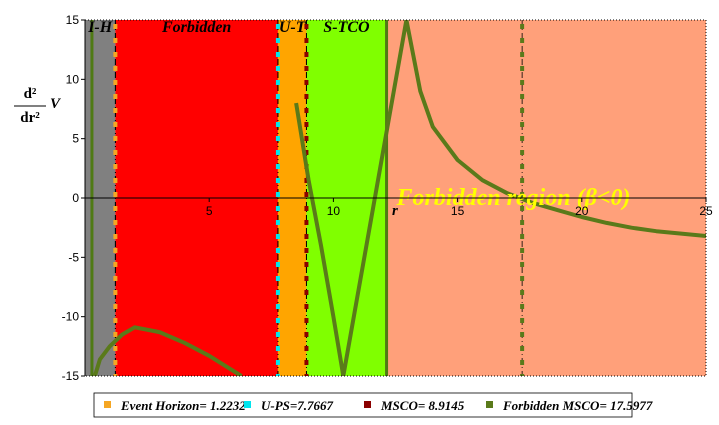 Image resolution: width=719 pixels, height=425 pixels. I want to click on x-tick-label: 25, so click(706, 211).